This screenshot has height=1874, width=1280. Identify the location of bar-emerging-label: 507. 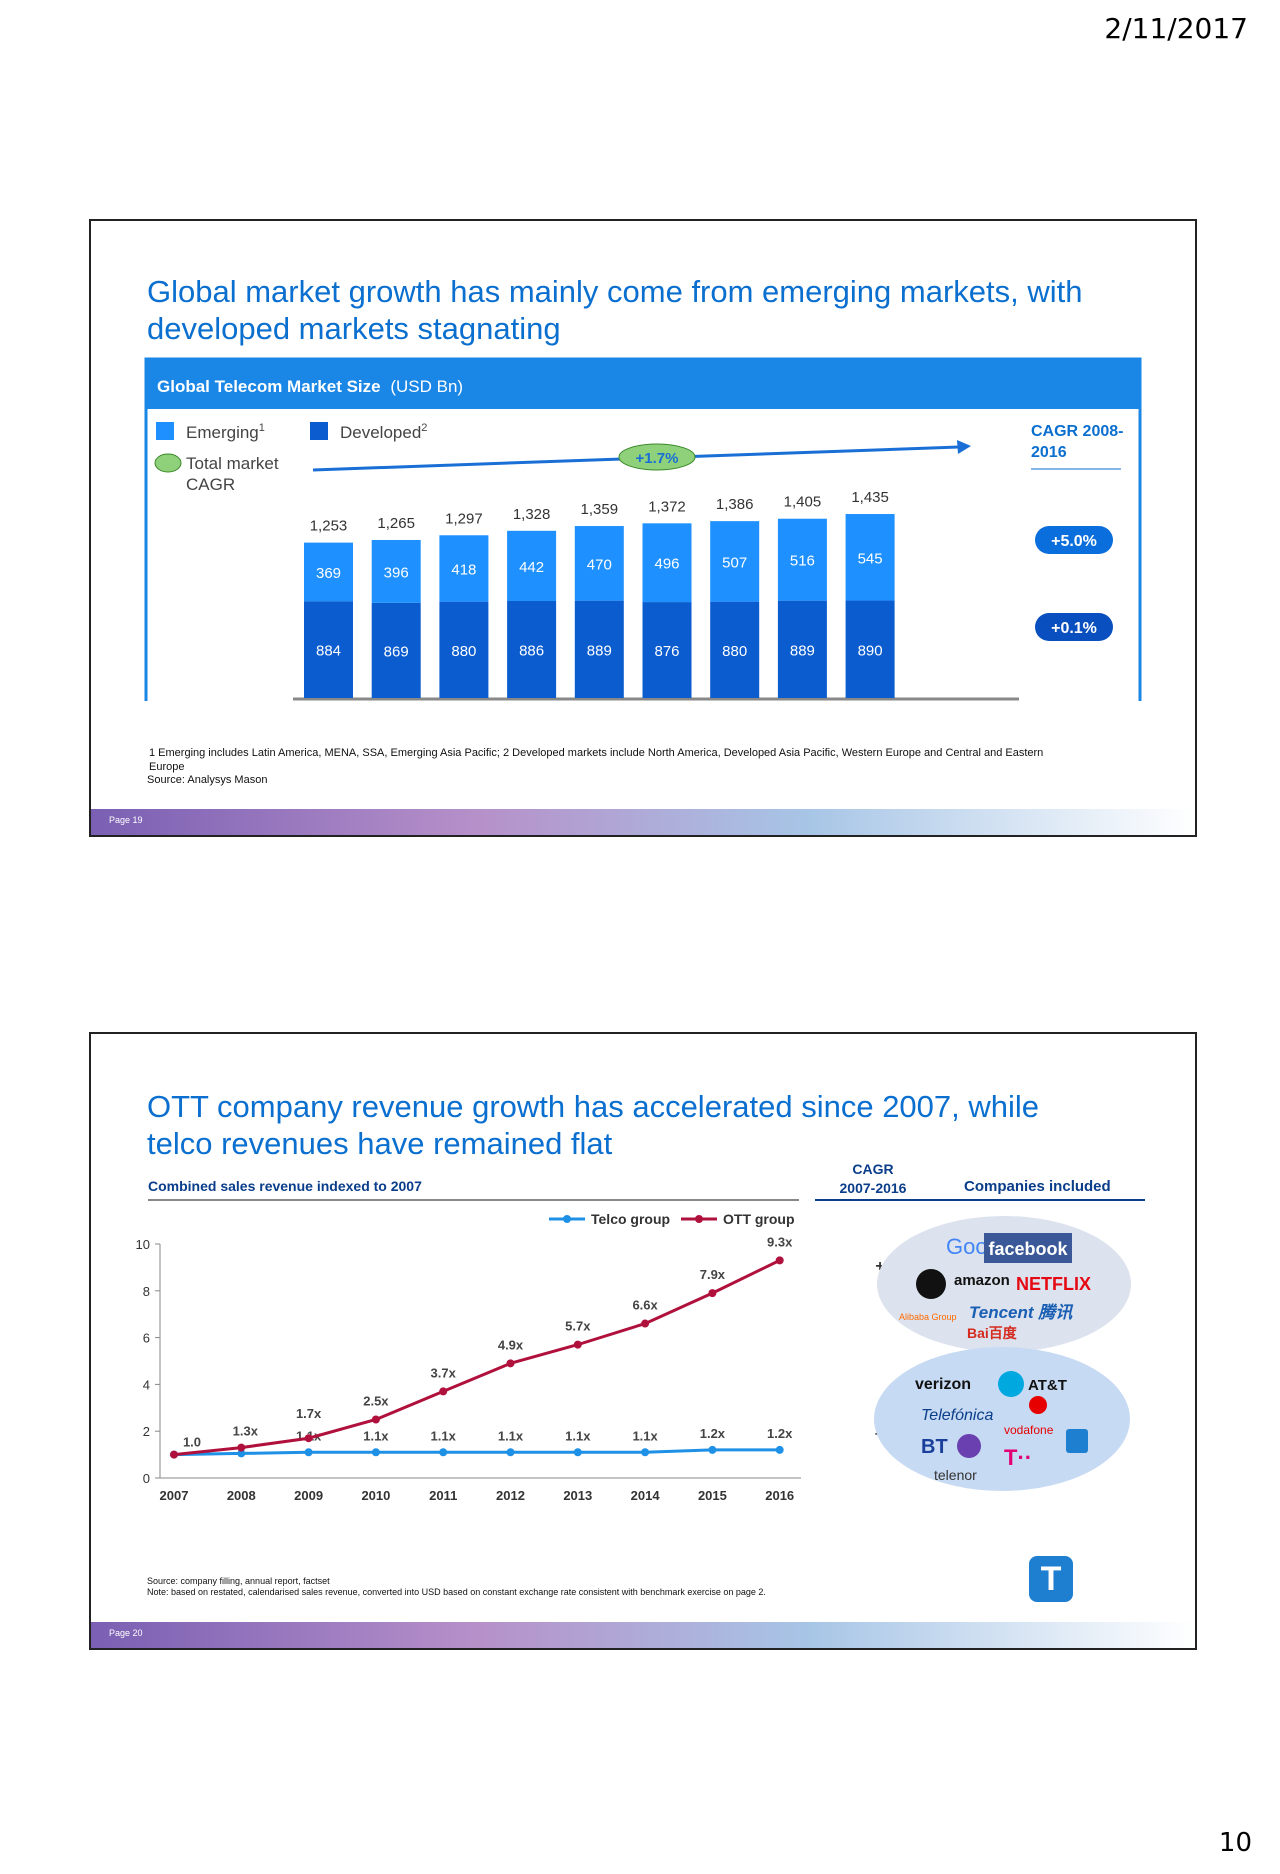
(734, 562).